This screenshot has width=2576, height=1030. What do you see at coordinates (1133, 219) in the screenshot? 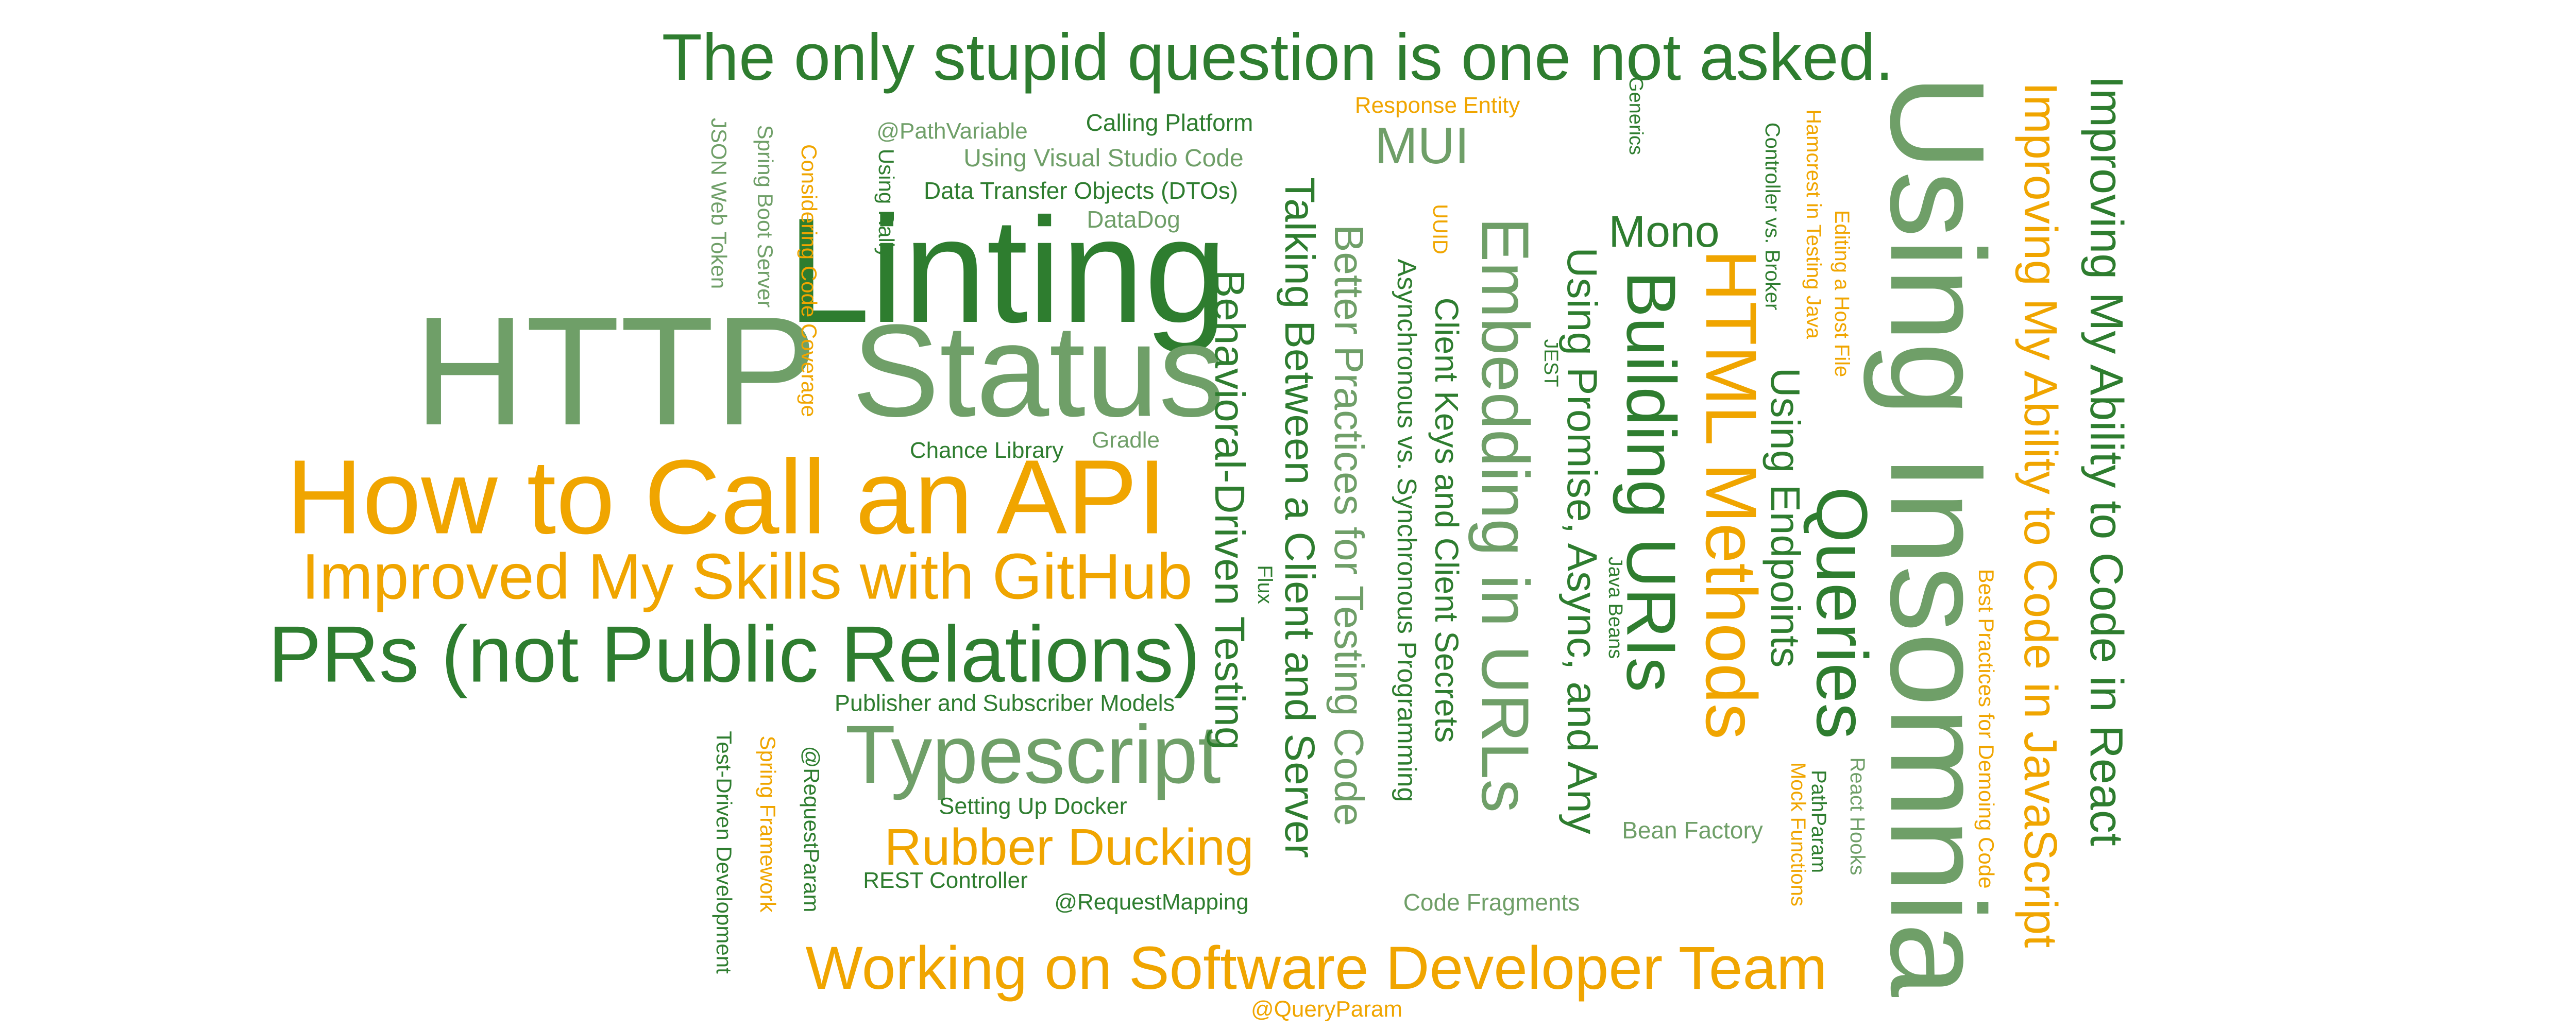
I see `word-datadog: DataDog` at bounding box center [1133, 219].